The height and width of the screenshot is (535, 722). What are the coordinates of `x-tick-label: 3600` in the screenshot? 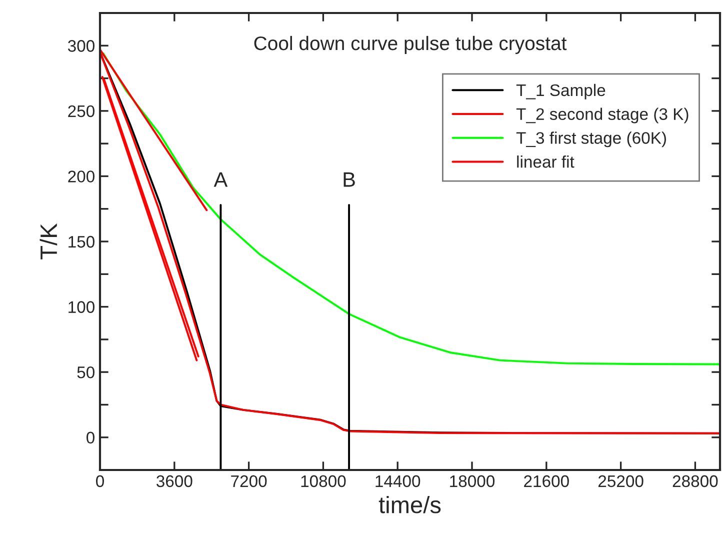 It's located at (174, 481).